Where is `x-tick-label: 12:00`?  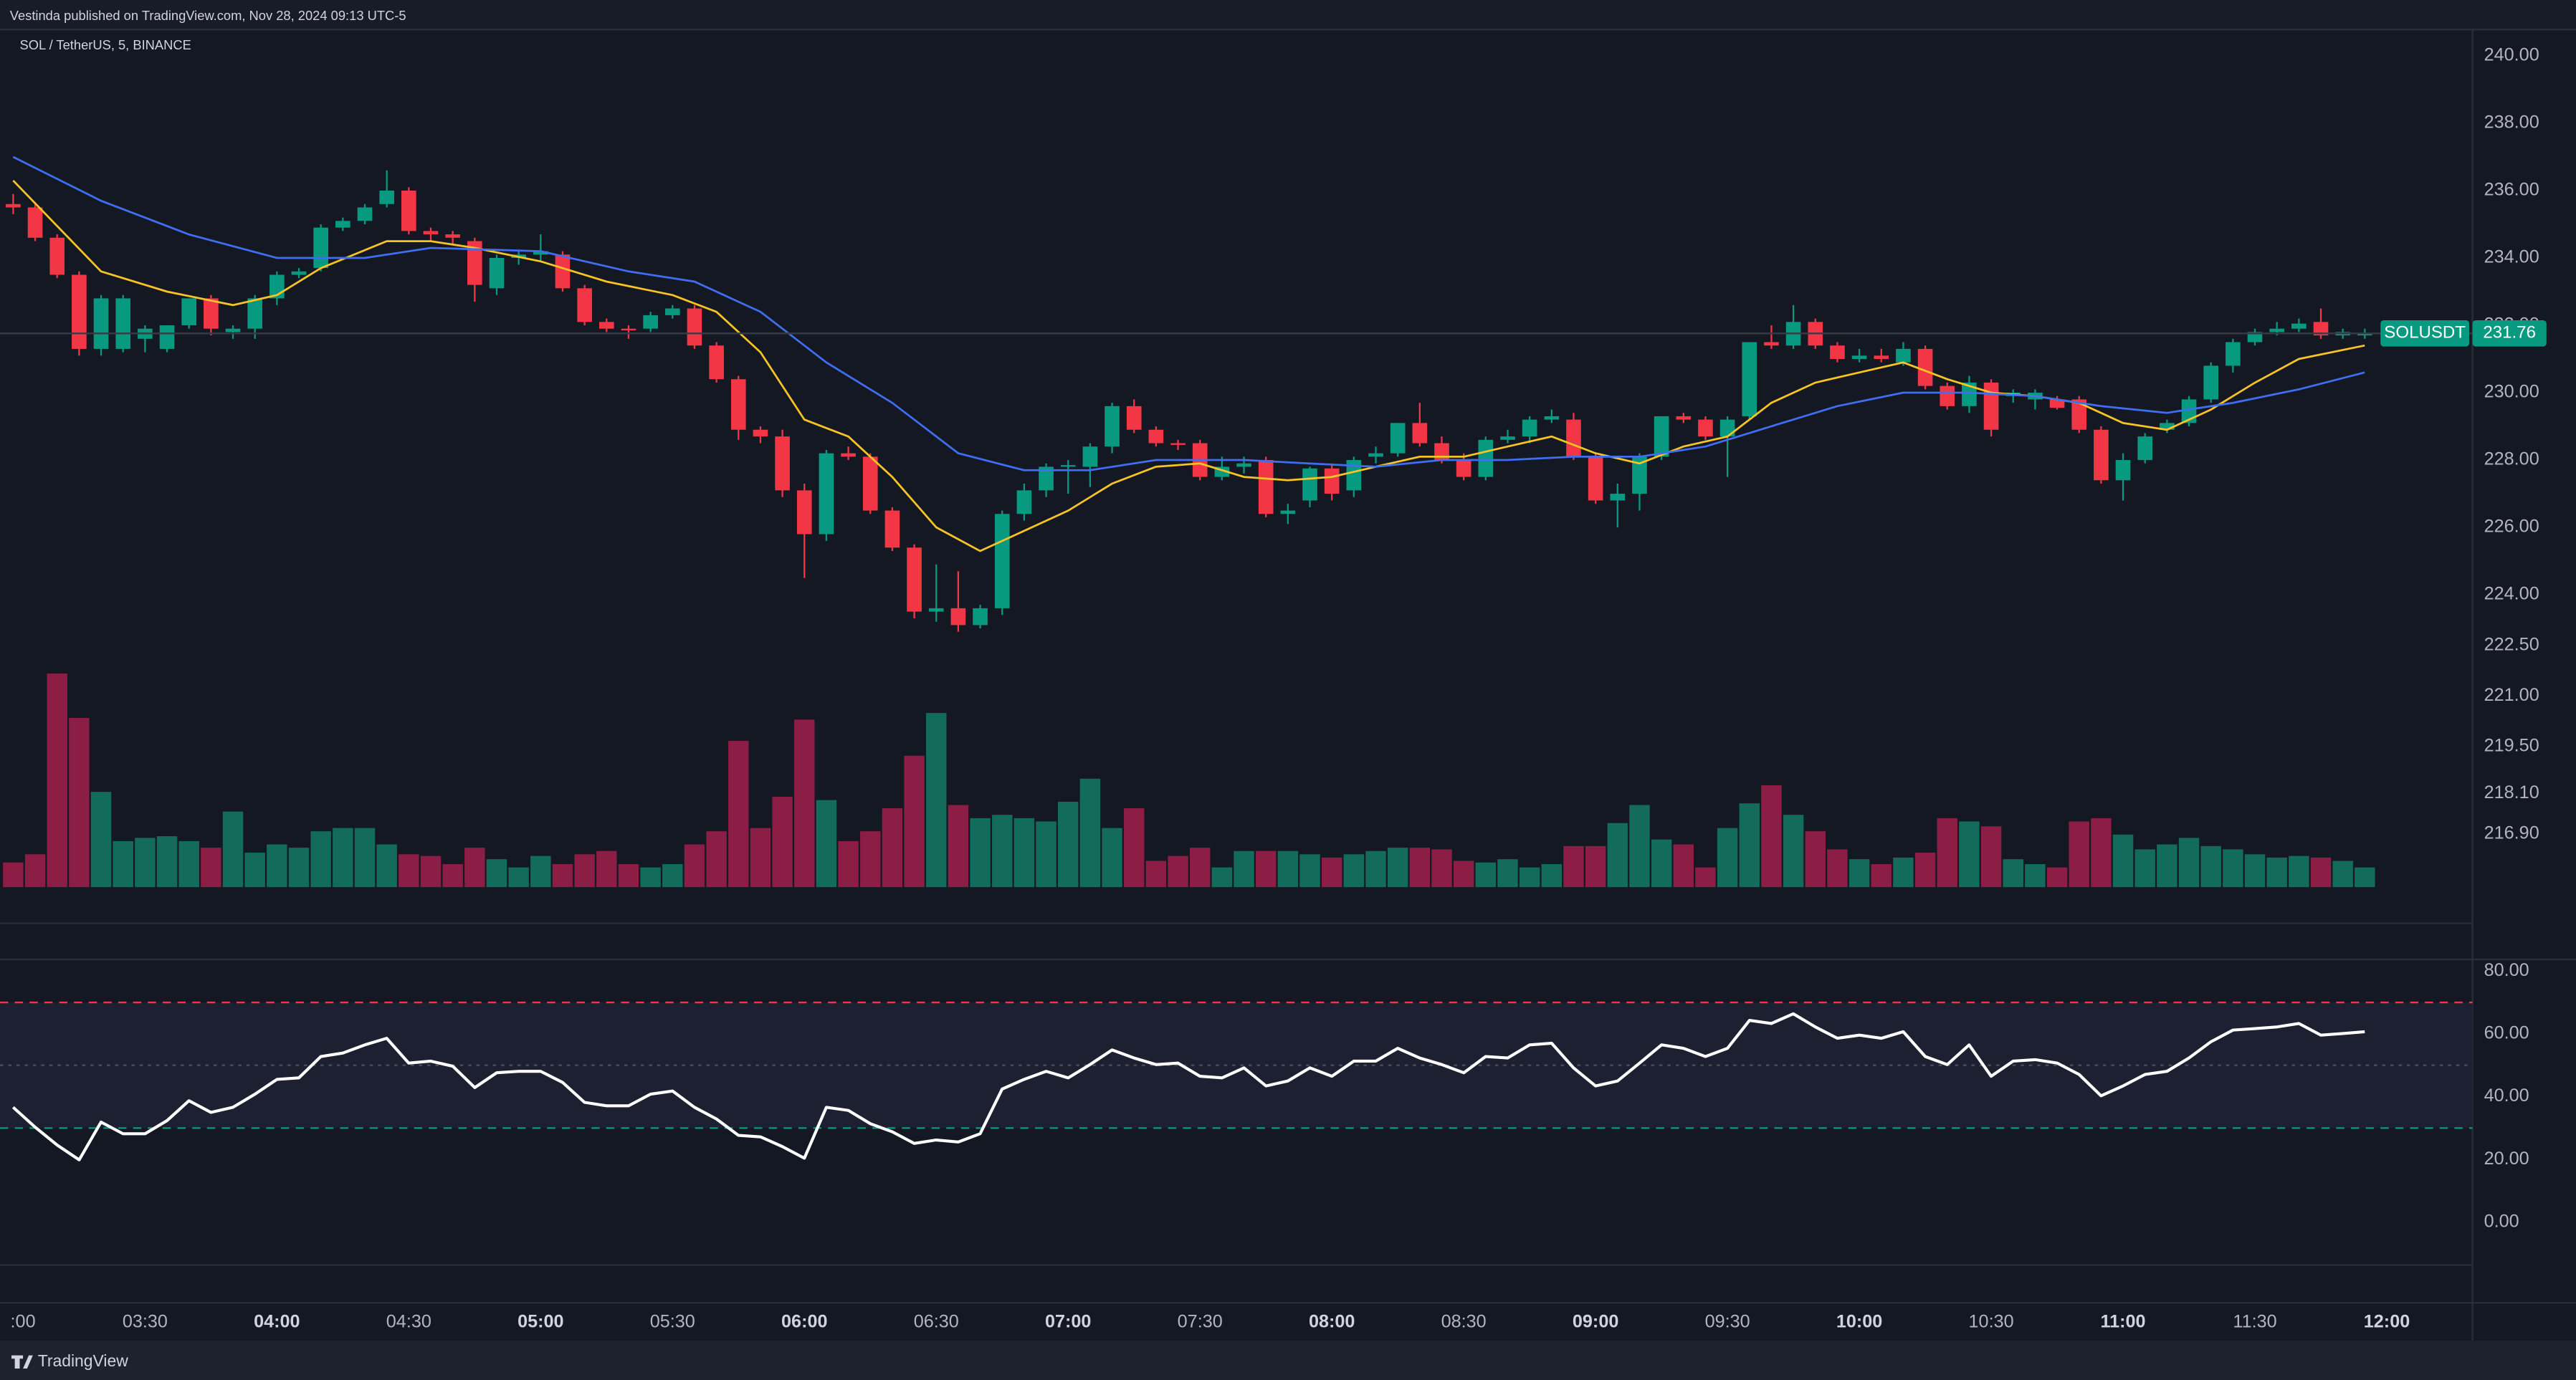 x-tick-label: 12:00 is located at coordinates (2387, 1321).